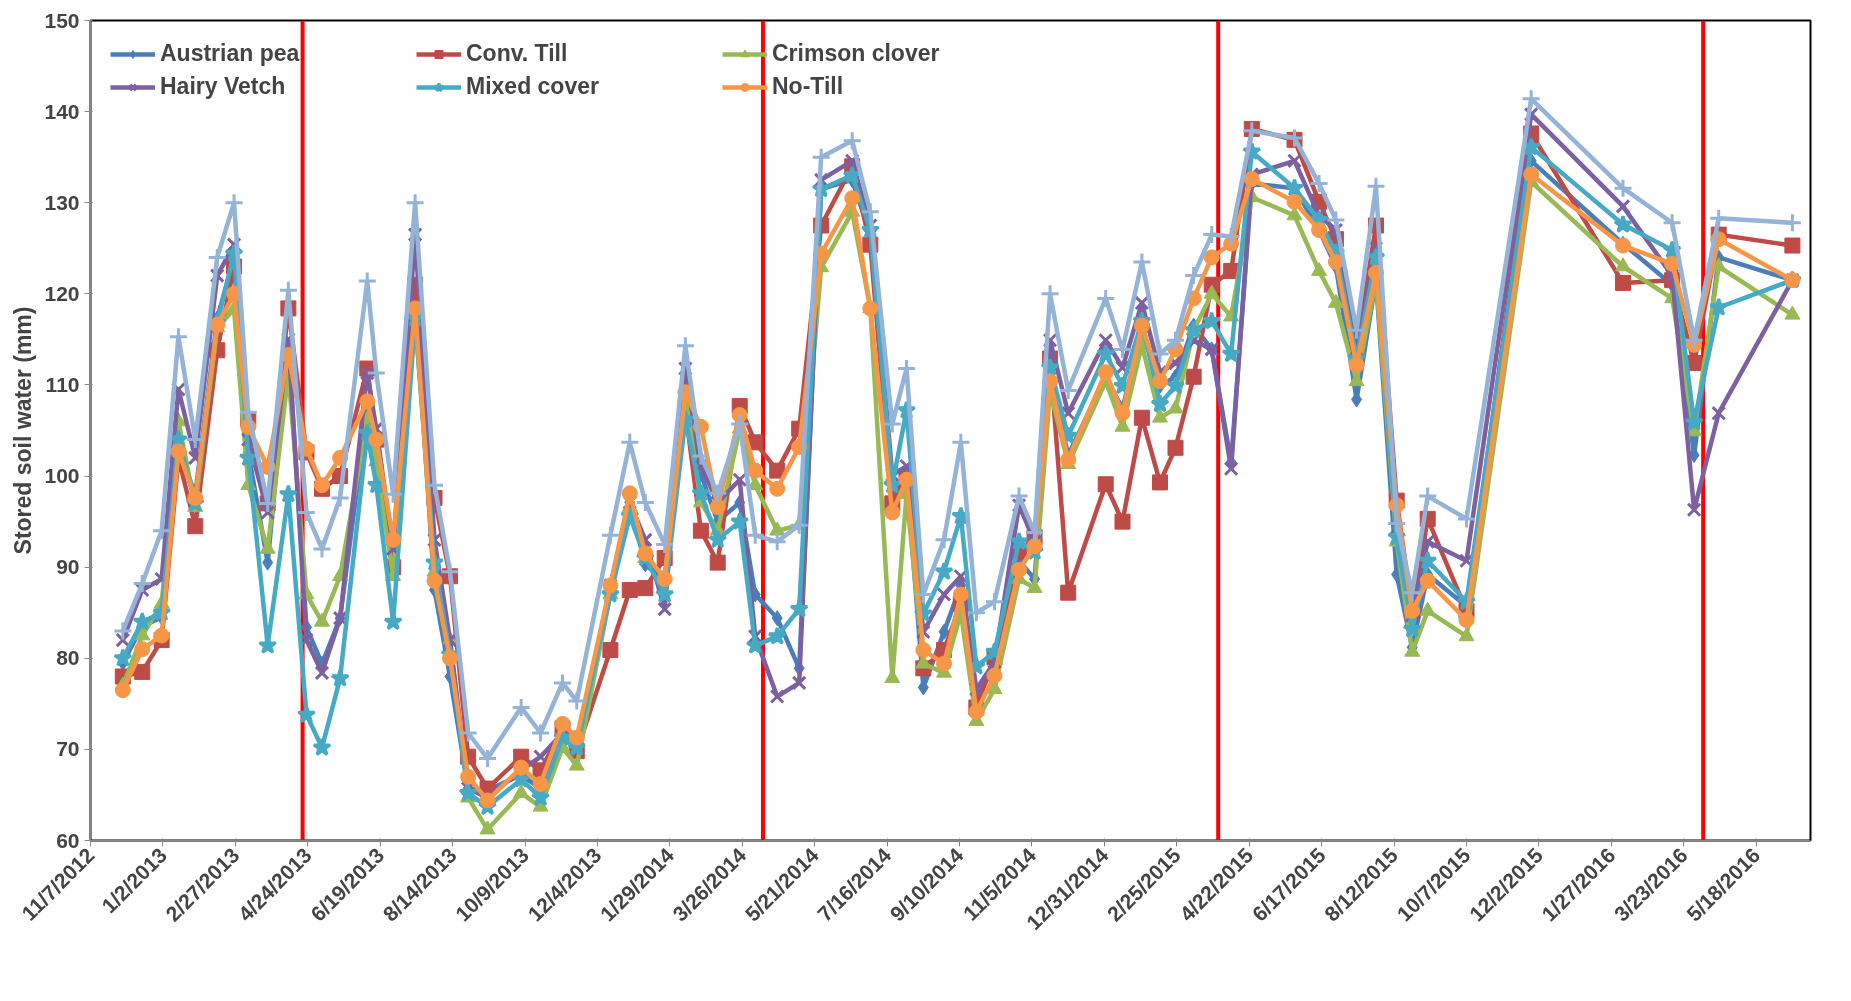 This screenshot has width=1851, height=1001. I want to click on y-tick-label: 130, so click(62, 202).